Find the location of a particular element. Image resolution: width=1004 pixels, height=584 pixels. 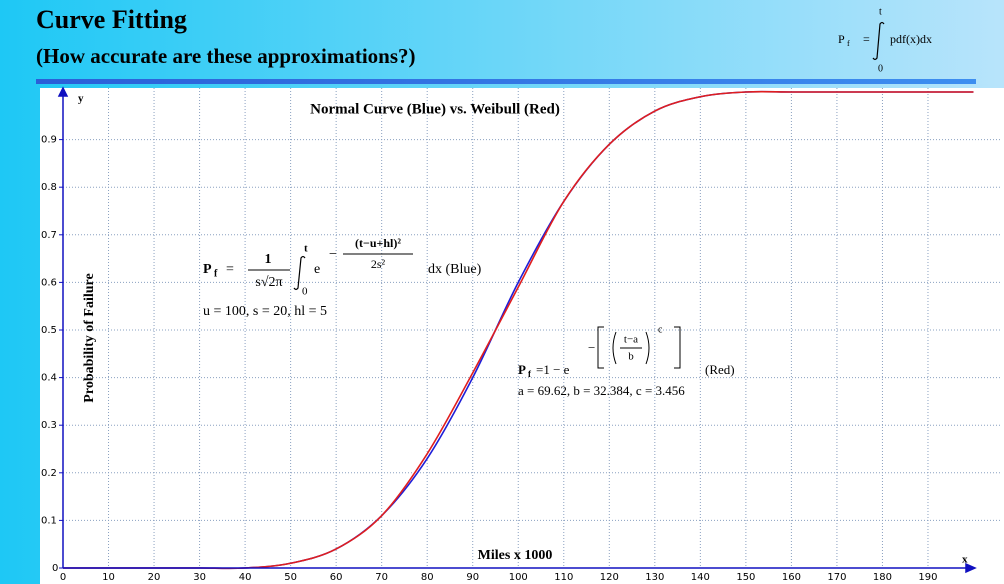

y-tick-label: 0.5 is located at coordinates (49, 330).